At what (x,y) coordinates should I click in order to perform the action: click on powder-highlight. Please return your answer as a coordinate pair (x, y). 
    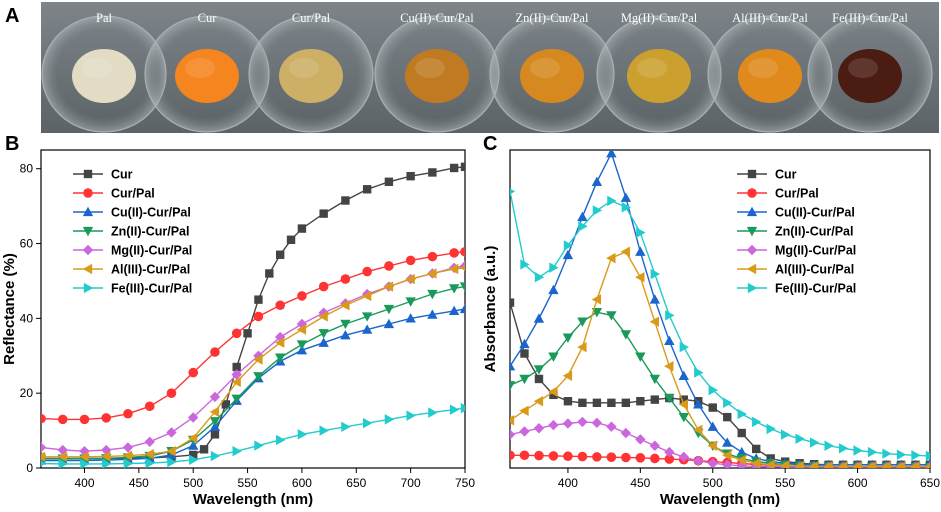
    Looking at the image, I should click on (763, 68).